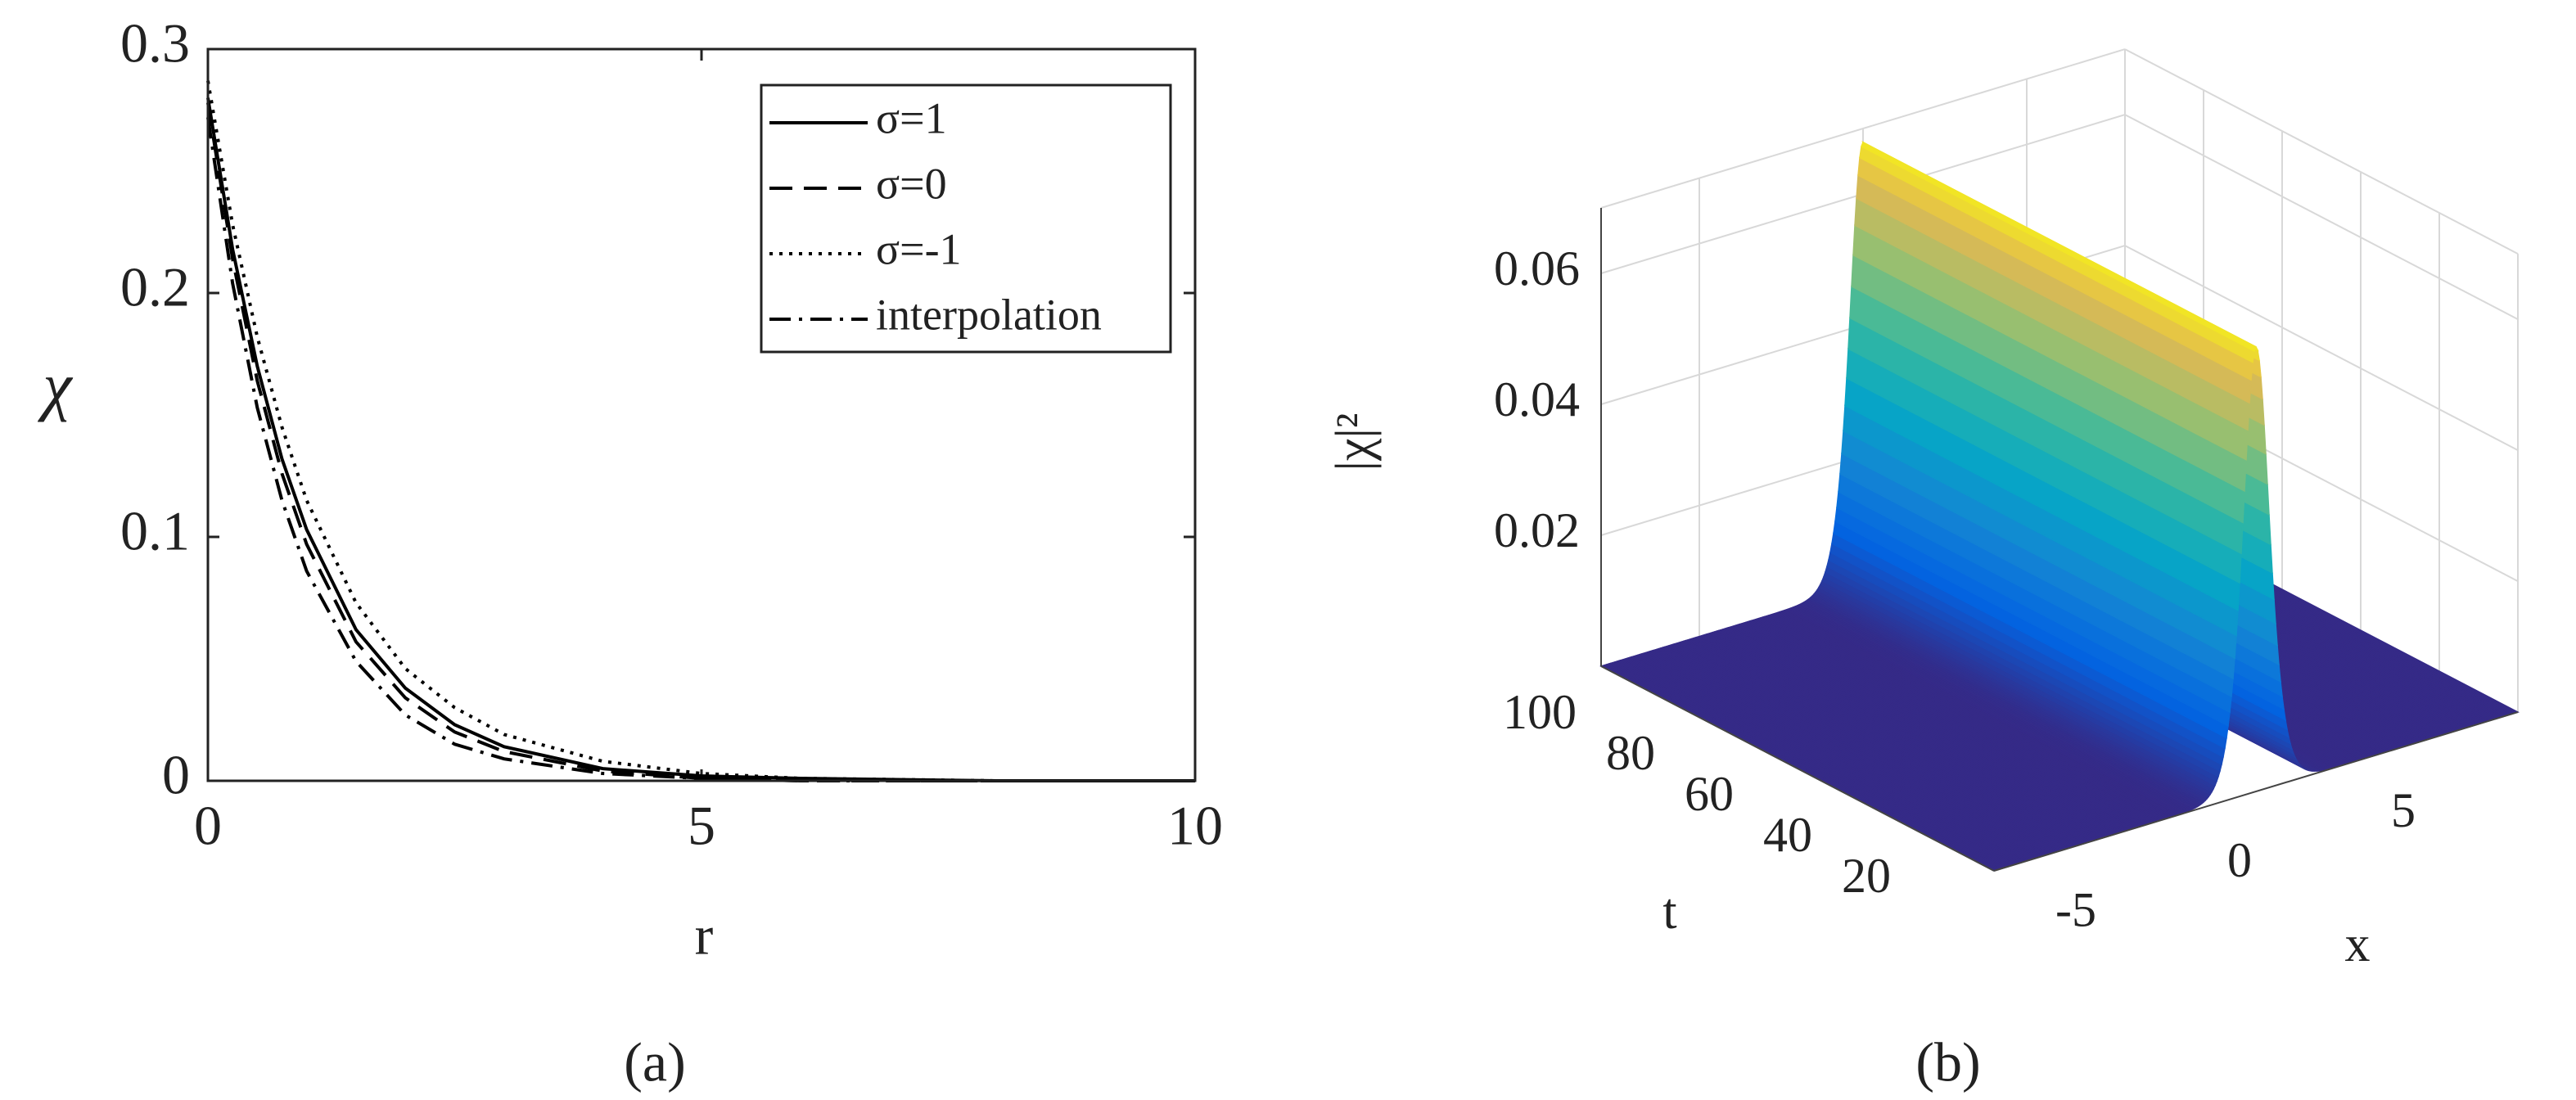 The width and height of the screenshot is (2576, 1100). Describe the element at coordinates (155, 287) in the screenshot. I see `y-tick-label: 0.2` at that location.